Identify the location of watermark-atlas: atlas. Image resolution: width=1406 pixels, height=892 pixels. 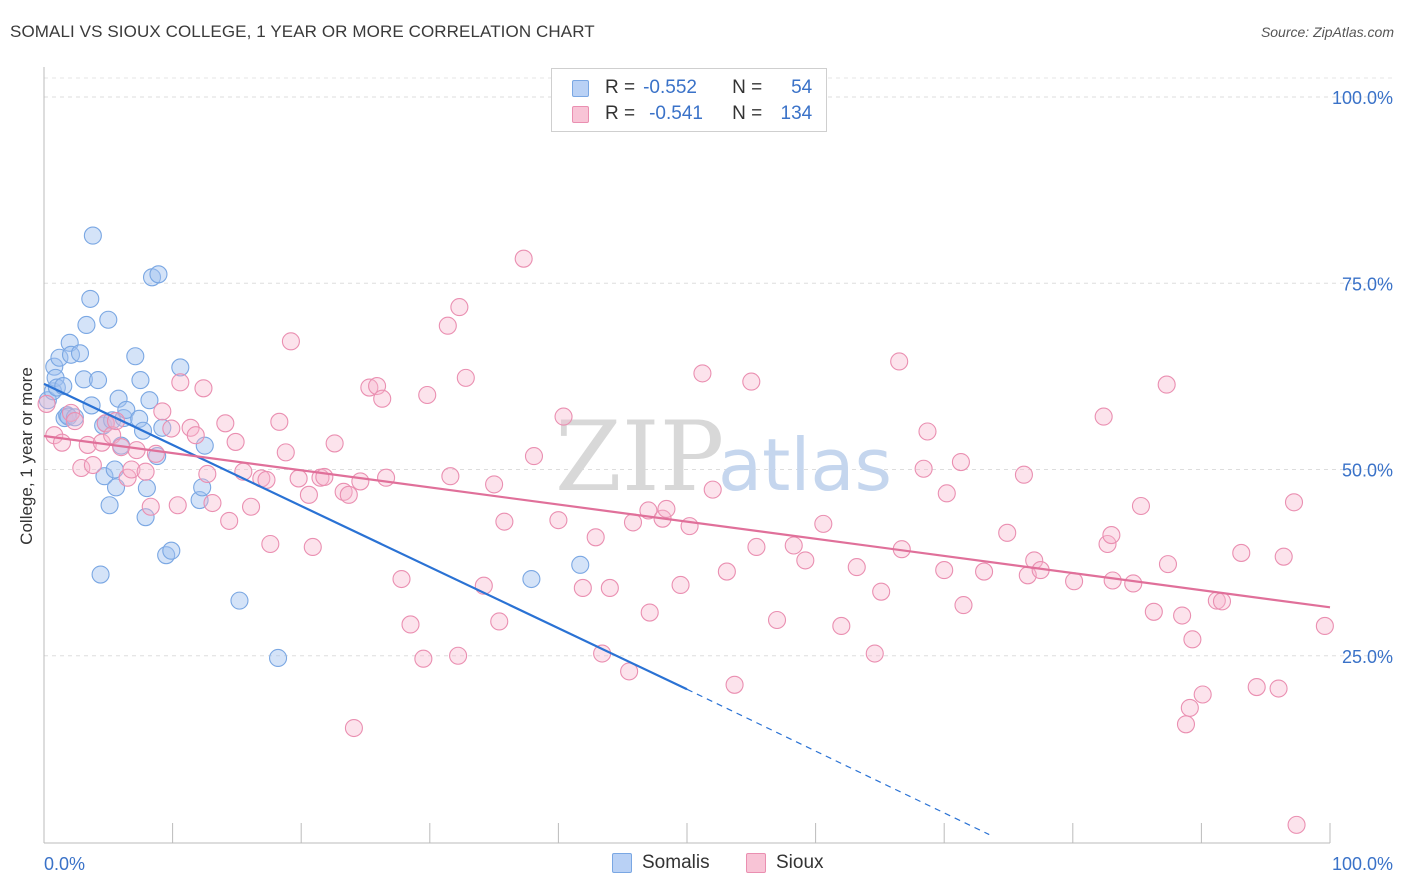
(805, 465).